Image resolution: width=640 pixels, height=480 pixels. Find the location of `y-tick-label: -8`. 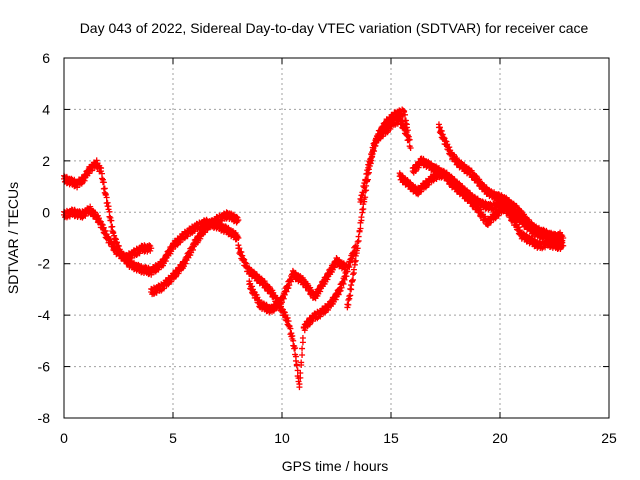

y-tick-label: -8 is located at coordinates (44, 418).